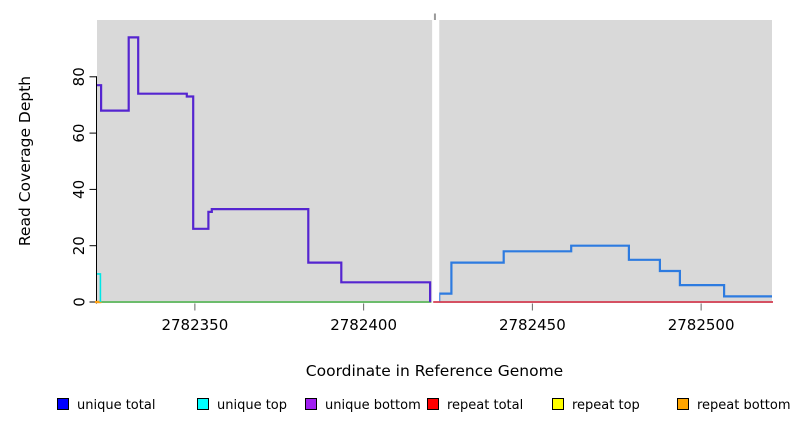 The height and width of the screenshot is (432, 792). Describe the element at coordinates (373, 405) in the screenshot. I see `legend-label: unique bottom` at that location.